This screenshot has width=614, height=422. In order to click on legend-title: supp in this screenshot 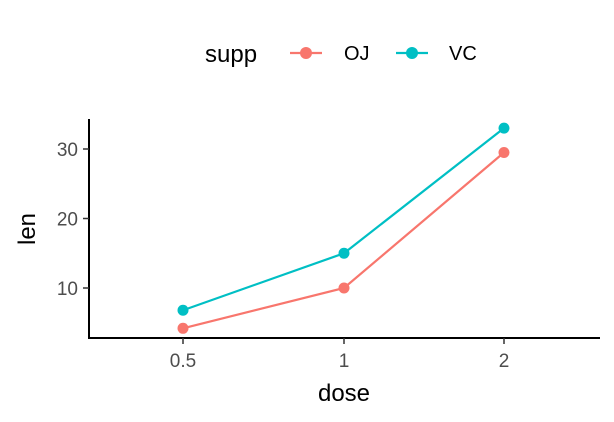, I will do `click(231, 54)`.